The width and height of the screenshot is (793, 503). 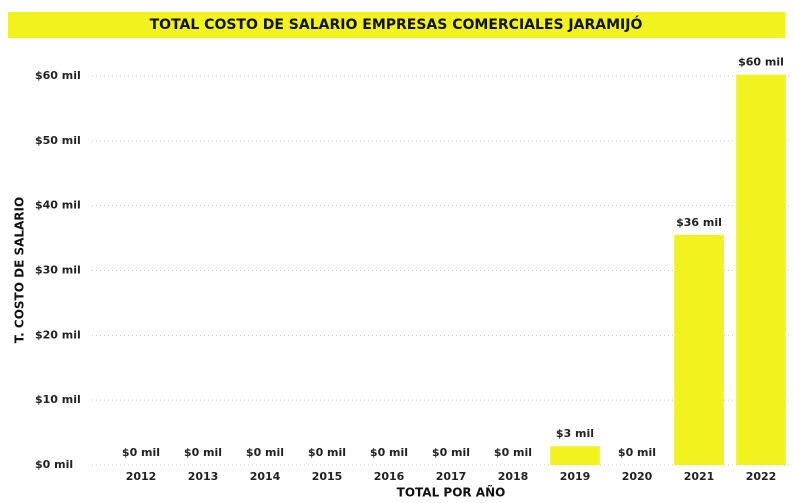 What do you see at coordinates (637, 476) in the screenshot?
I see `x-tick-label: 2020` at bounding box center [637, 476].